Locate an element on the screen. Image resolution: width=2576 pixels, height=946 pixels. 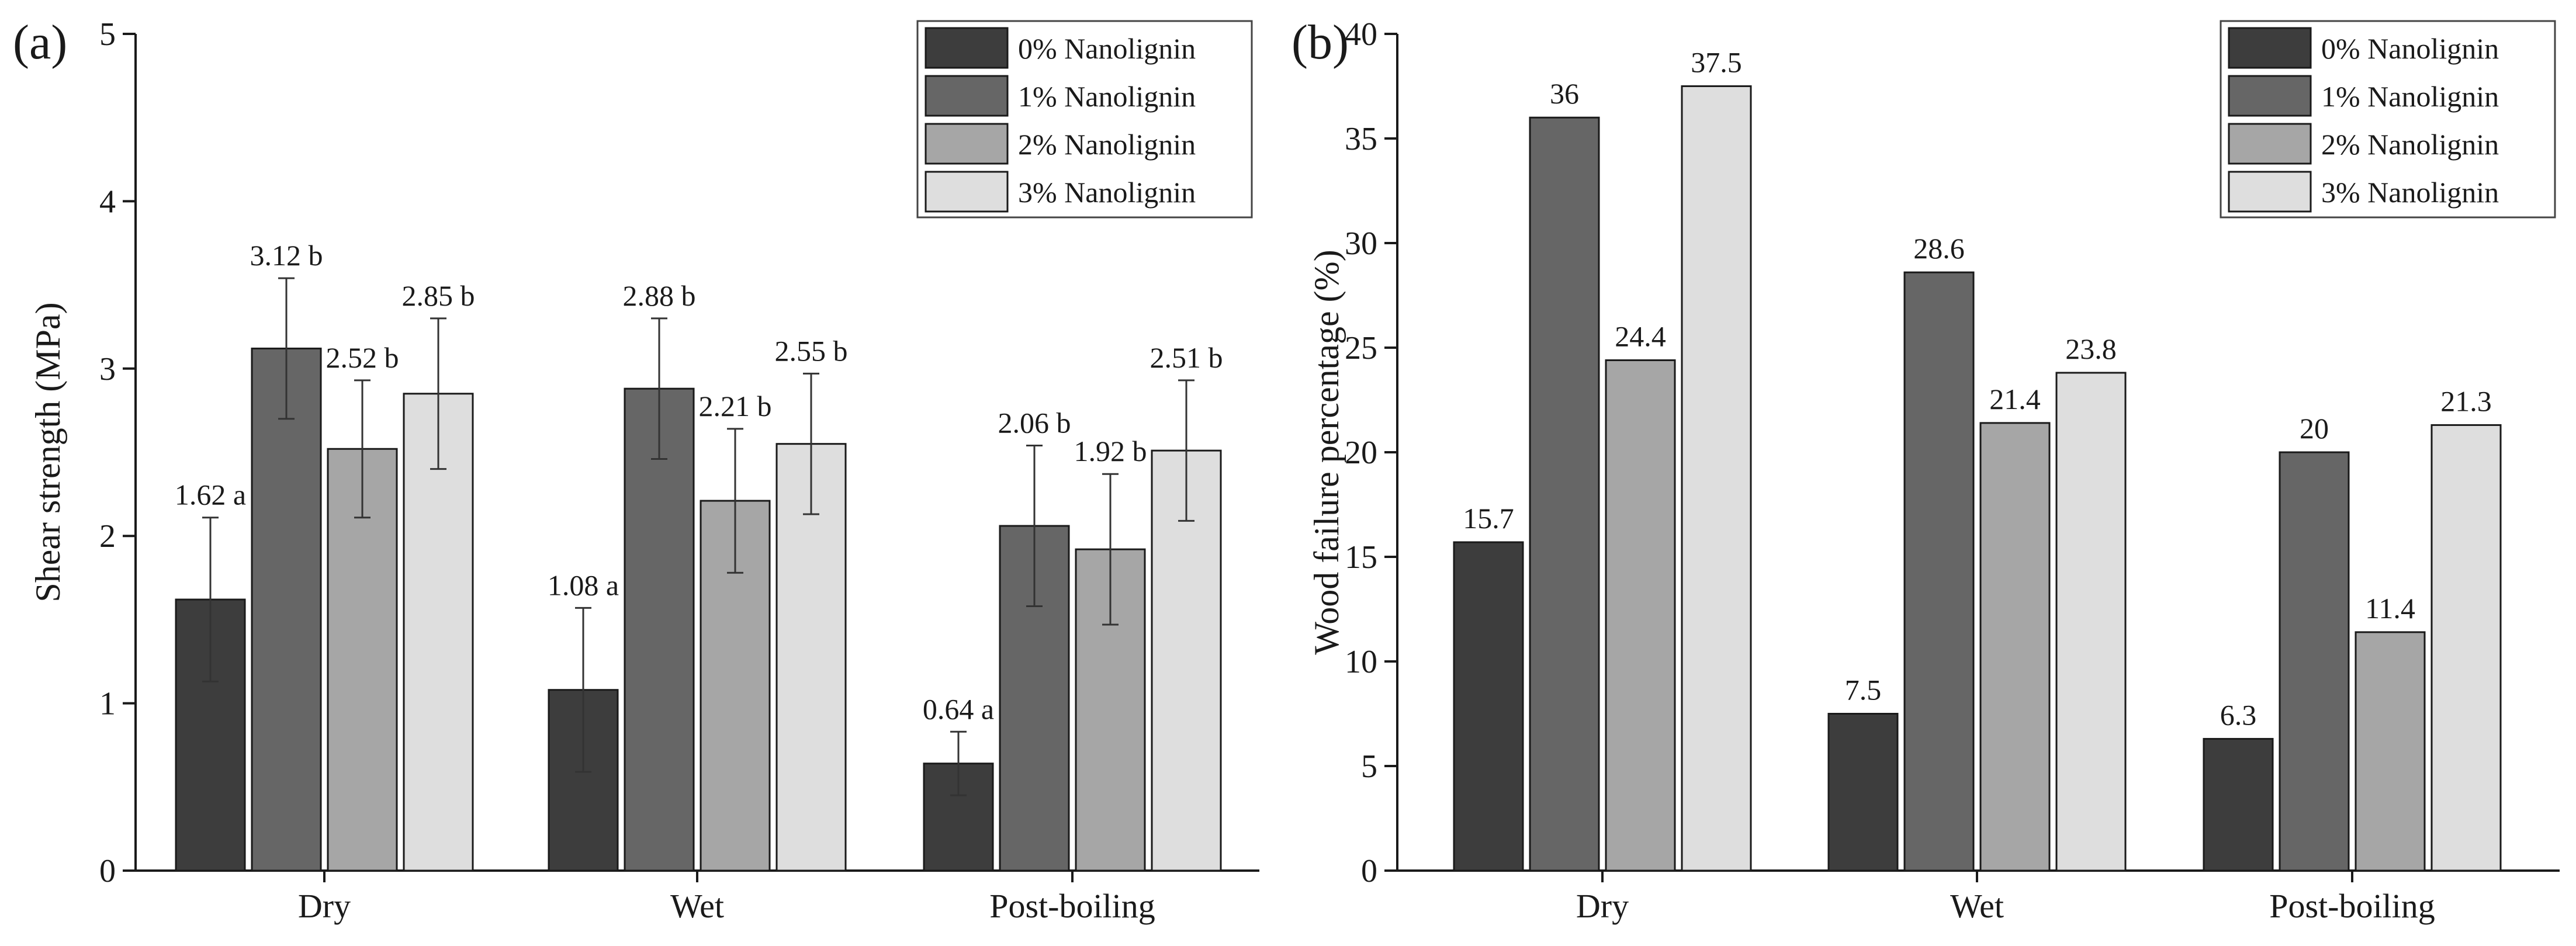
y-tick-label: 35 is located at coordinates (1361, 139).